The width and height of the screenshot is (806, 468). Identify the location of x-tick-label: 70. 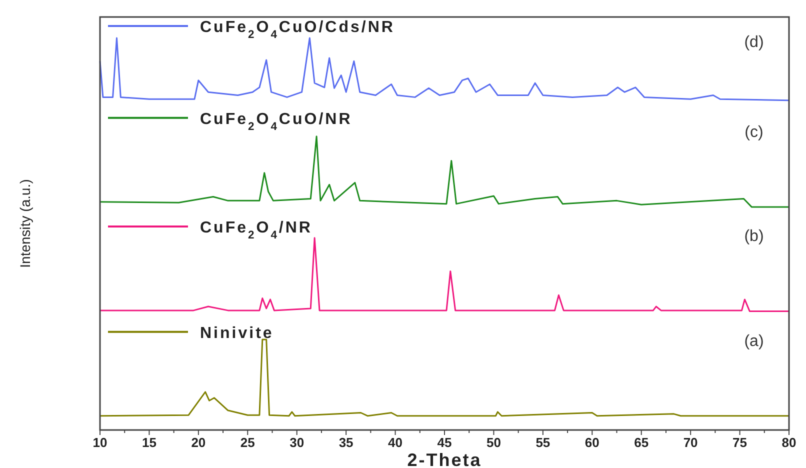
(690, 442).